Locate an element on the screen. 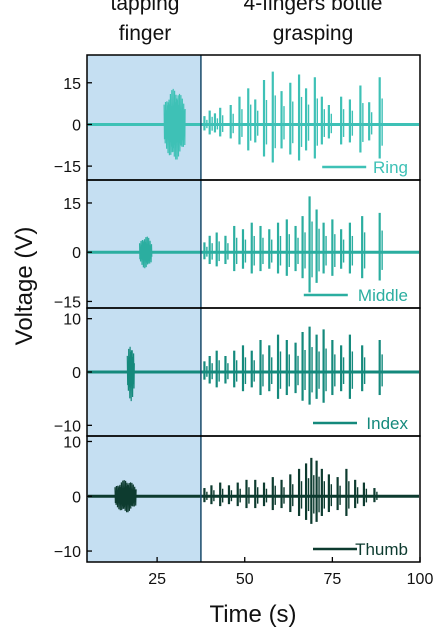 The height and width of the screenshot is (637, 437). header-left-line1: tapping is located at coordinates (145, 7).